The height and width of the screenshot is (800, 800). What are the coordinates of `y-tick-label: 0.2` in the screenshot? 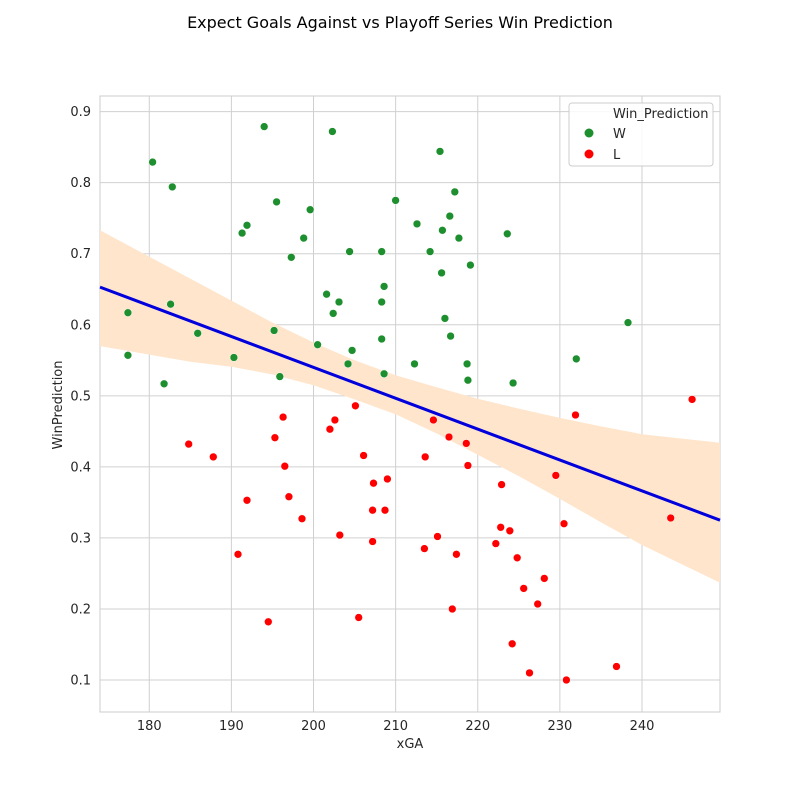 It's located at (80, 609).